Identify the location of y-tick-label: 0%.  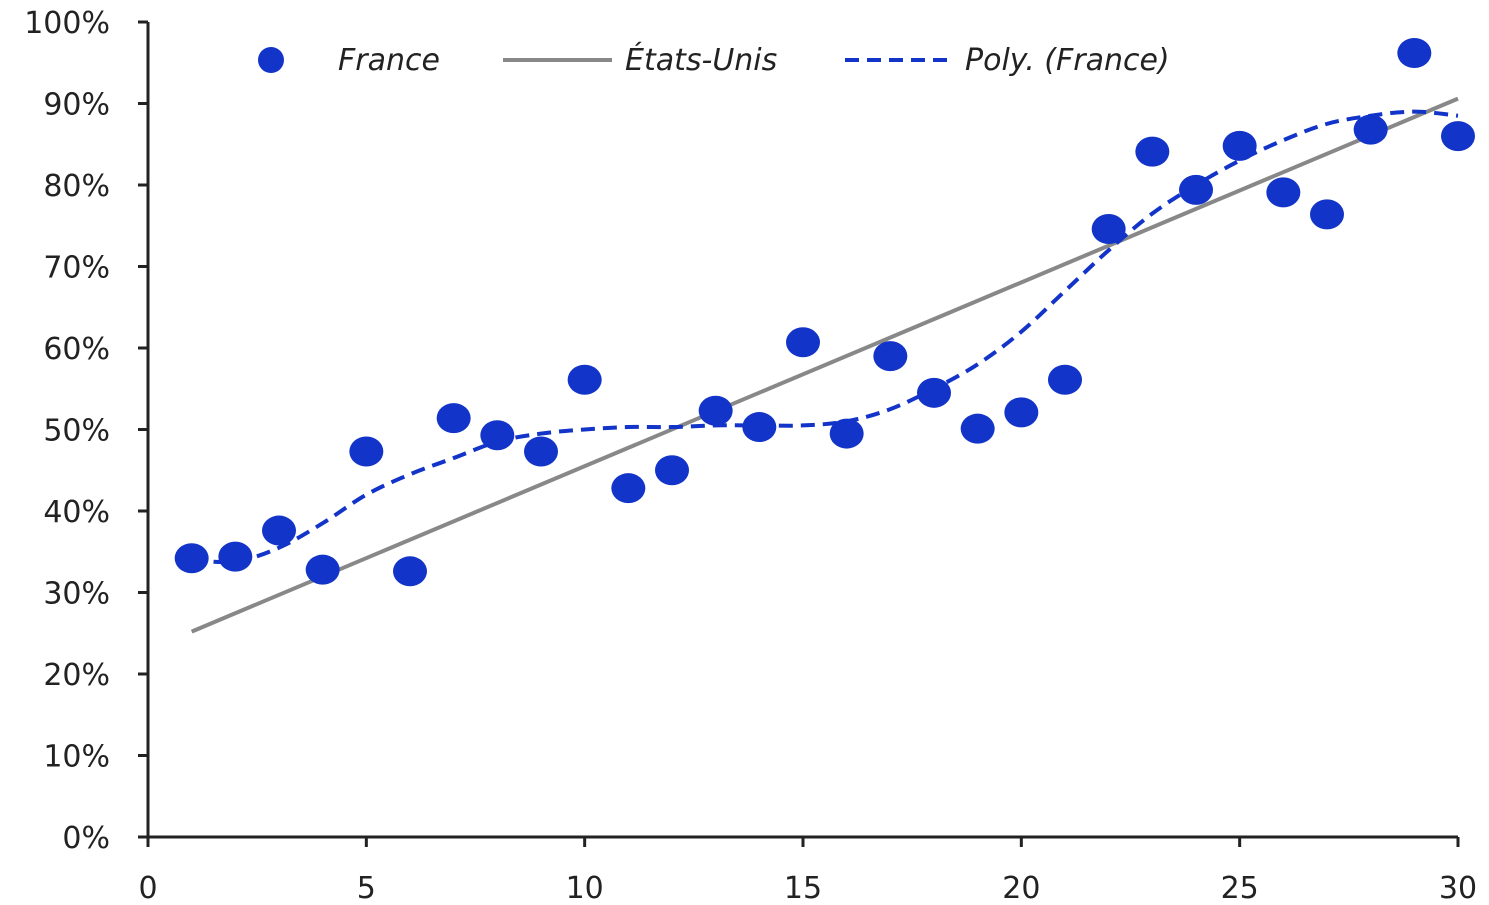
(86, 838).